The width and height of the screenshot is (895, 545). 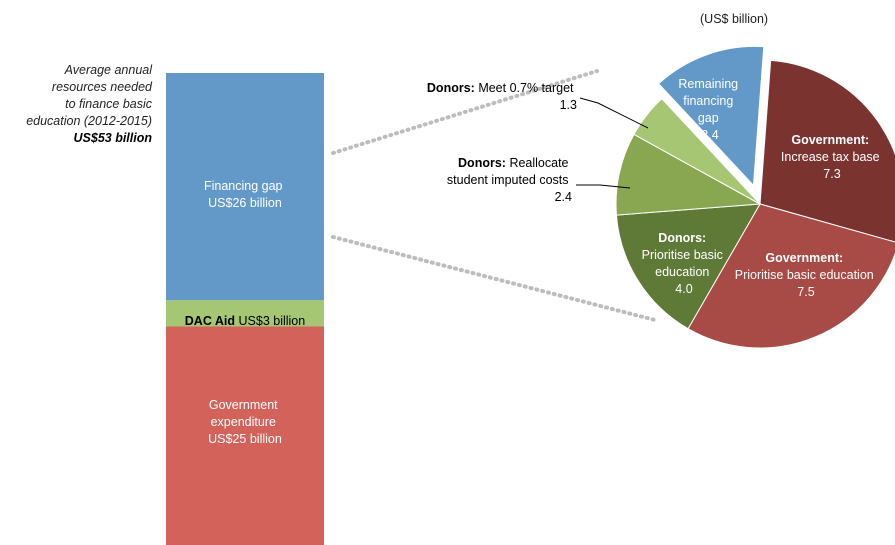 I want to click on connector-line-top, so click(x=465, y=112).